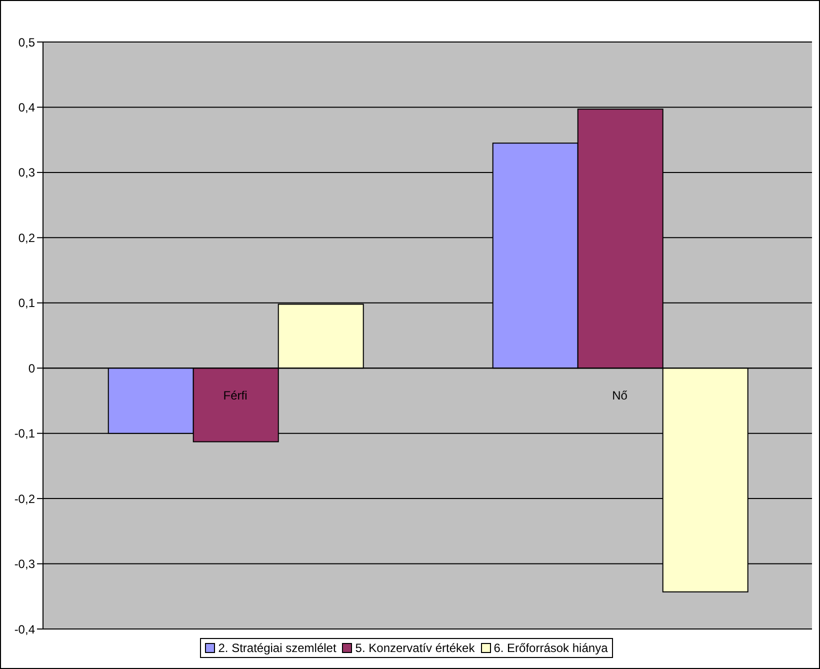 This screenshot has height=669, width=820. I want to click on y-tick-label: 0,3, so click(27, 173).